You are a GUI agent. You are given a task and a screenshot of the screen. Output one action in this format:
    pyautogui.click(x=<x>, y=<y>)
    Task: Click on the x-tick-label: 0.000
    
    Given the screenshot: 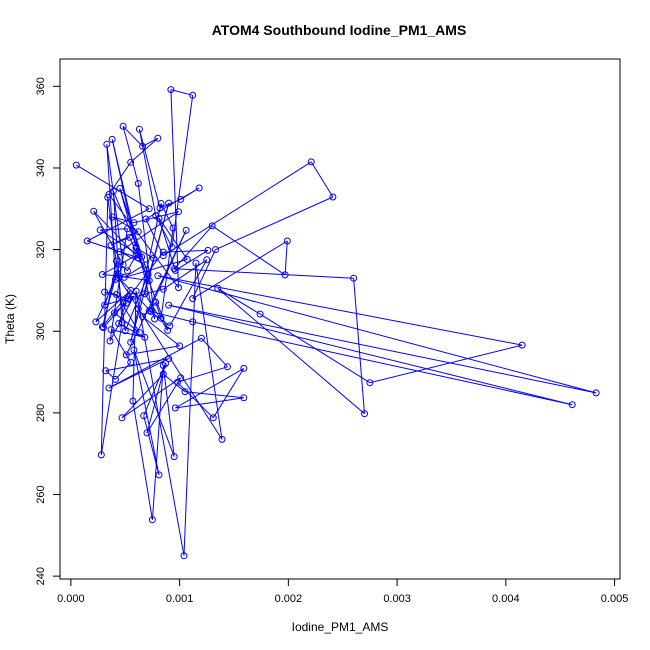 What is the action you would take?
    pyautogui.click(x=71, y=599)
    